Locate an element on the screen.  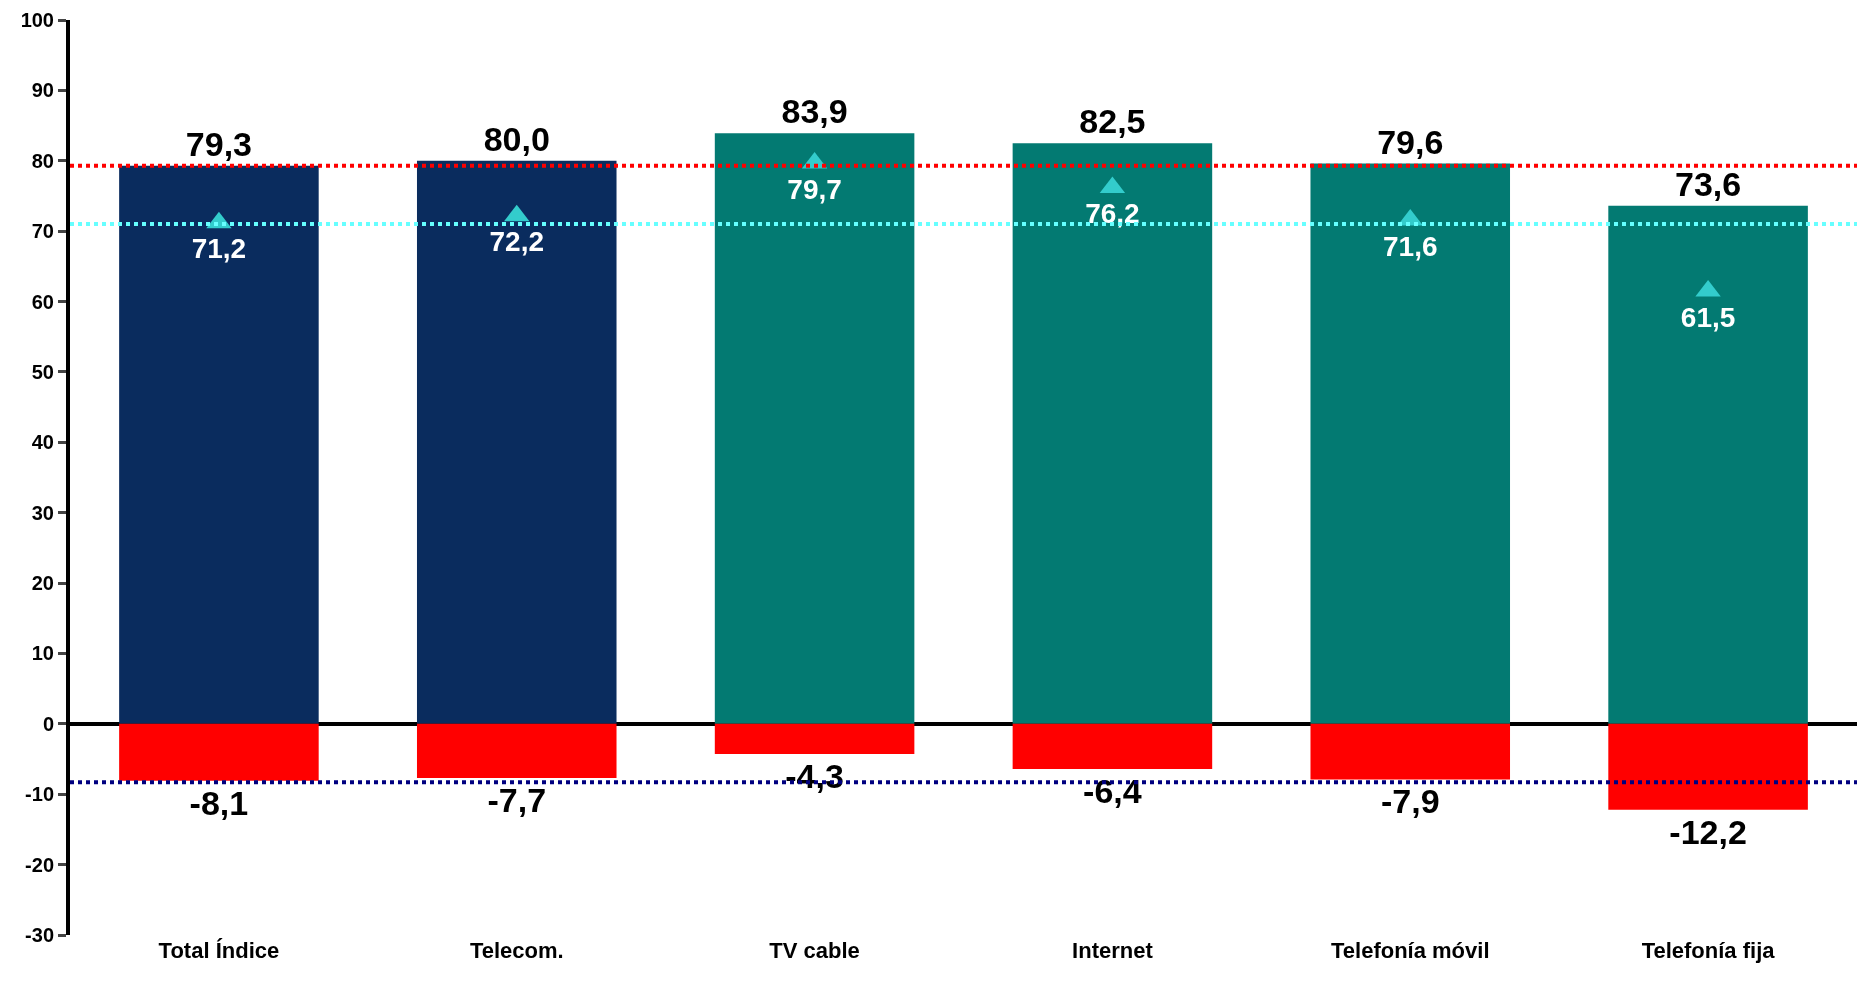
data-label: 61,5 is located at coordinates (1708, 317).